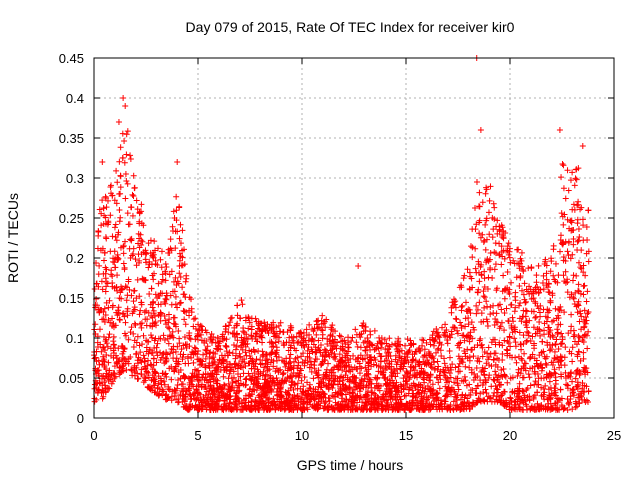  Describe the element at coordinates (510, 435) in the screenshot. I see `x-tick-label: 20` at that location.